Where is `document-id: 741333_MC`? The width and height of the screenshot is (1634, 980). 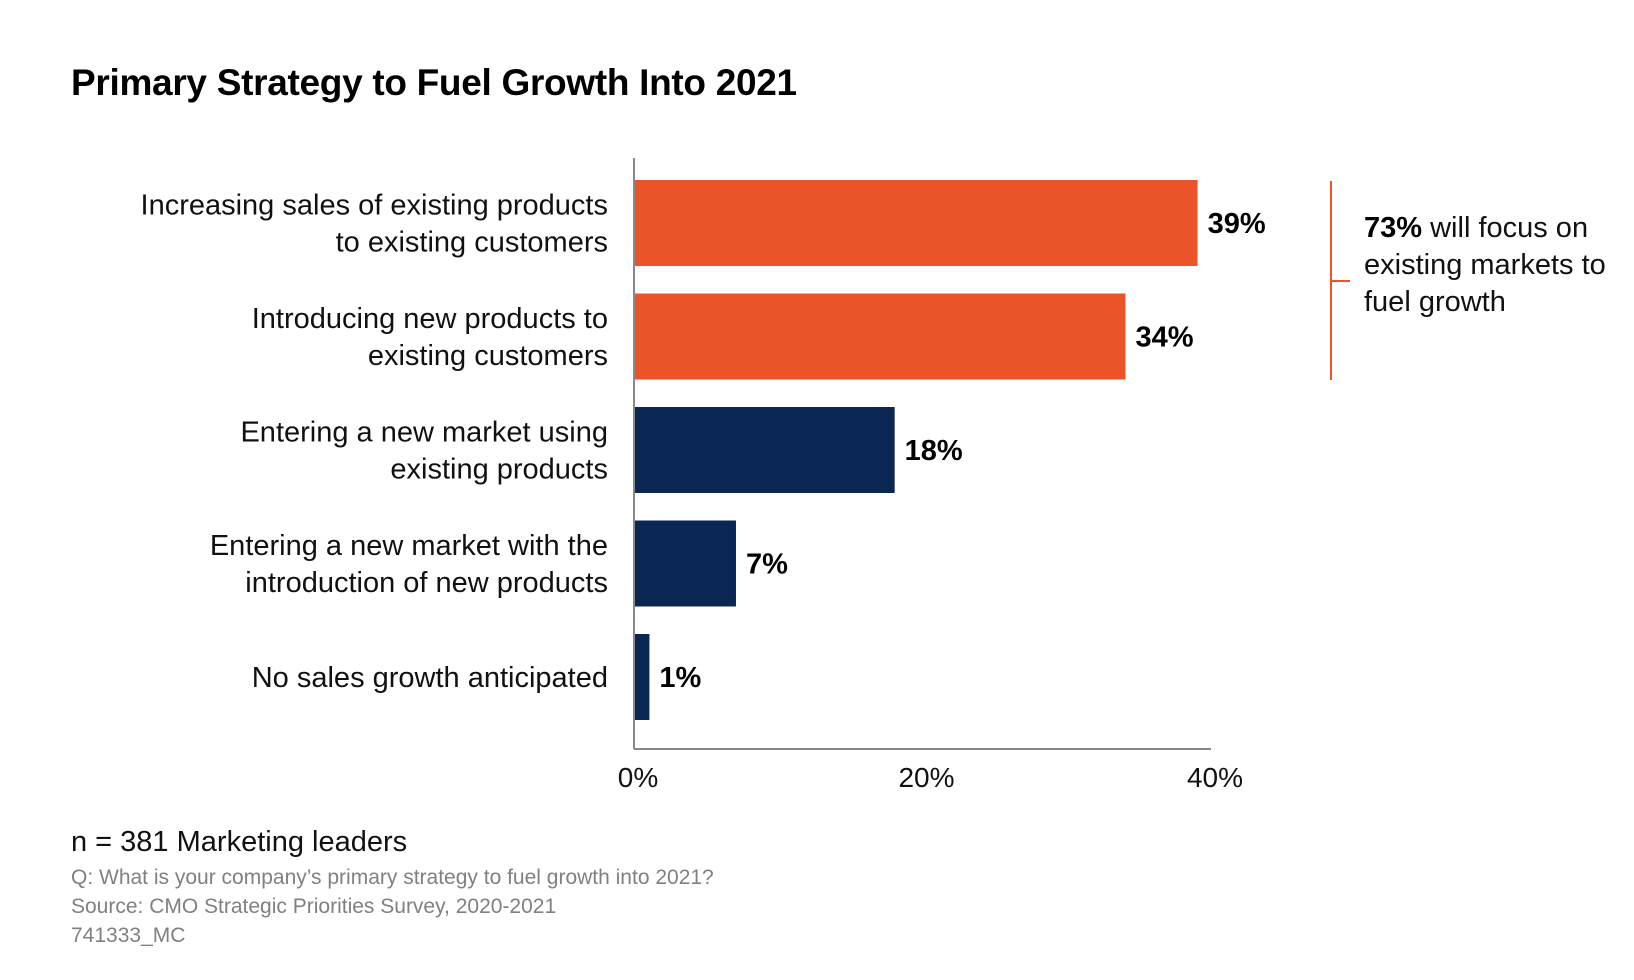 document-id: 741333_MC is located at coordinates (128, 935).